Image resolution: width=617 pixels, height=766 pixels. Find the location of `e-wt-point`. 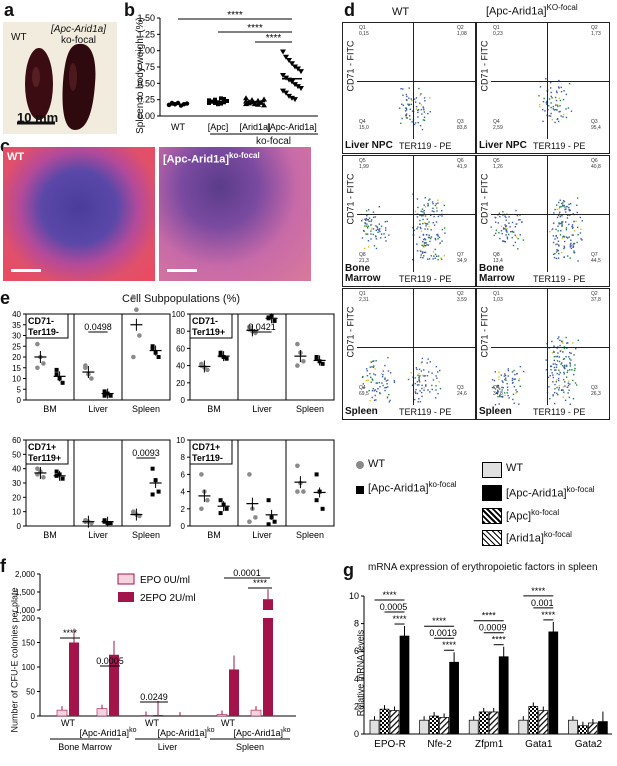

e-wt-point is located at coordinates (303, 361).